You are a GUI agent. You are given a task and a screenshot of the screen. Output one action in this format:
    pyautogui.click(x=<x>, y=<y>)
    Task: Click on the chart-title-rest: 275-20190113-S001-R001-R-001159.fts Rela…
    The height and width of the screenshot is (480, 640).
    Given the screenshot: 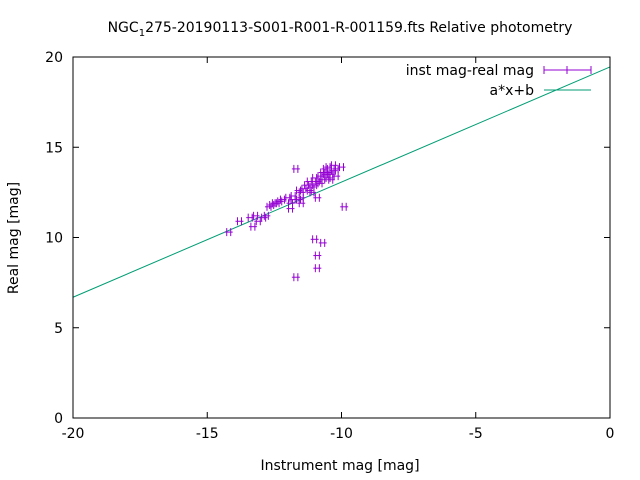 What is the action you would take?
    pyautogui.click(x=358, y=28)
    